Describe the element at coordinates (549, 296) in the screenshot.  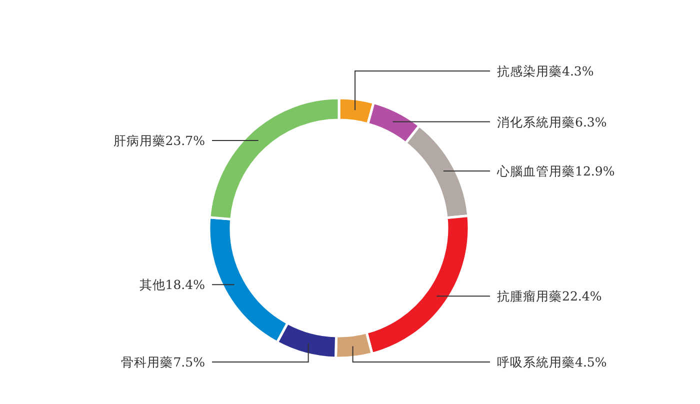
I see `slice-label: 抗腫瘤用藥22.4%` at that location.